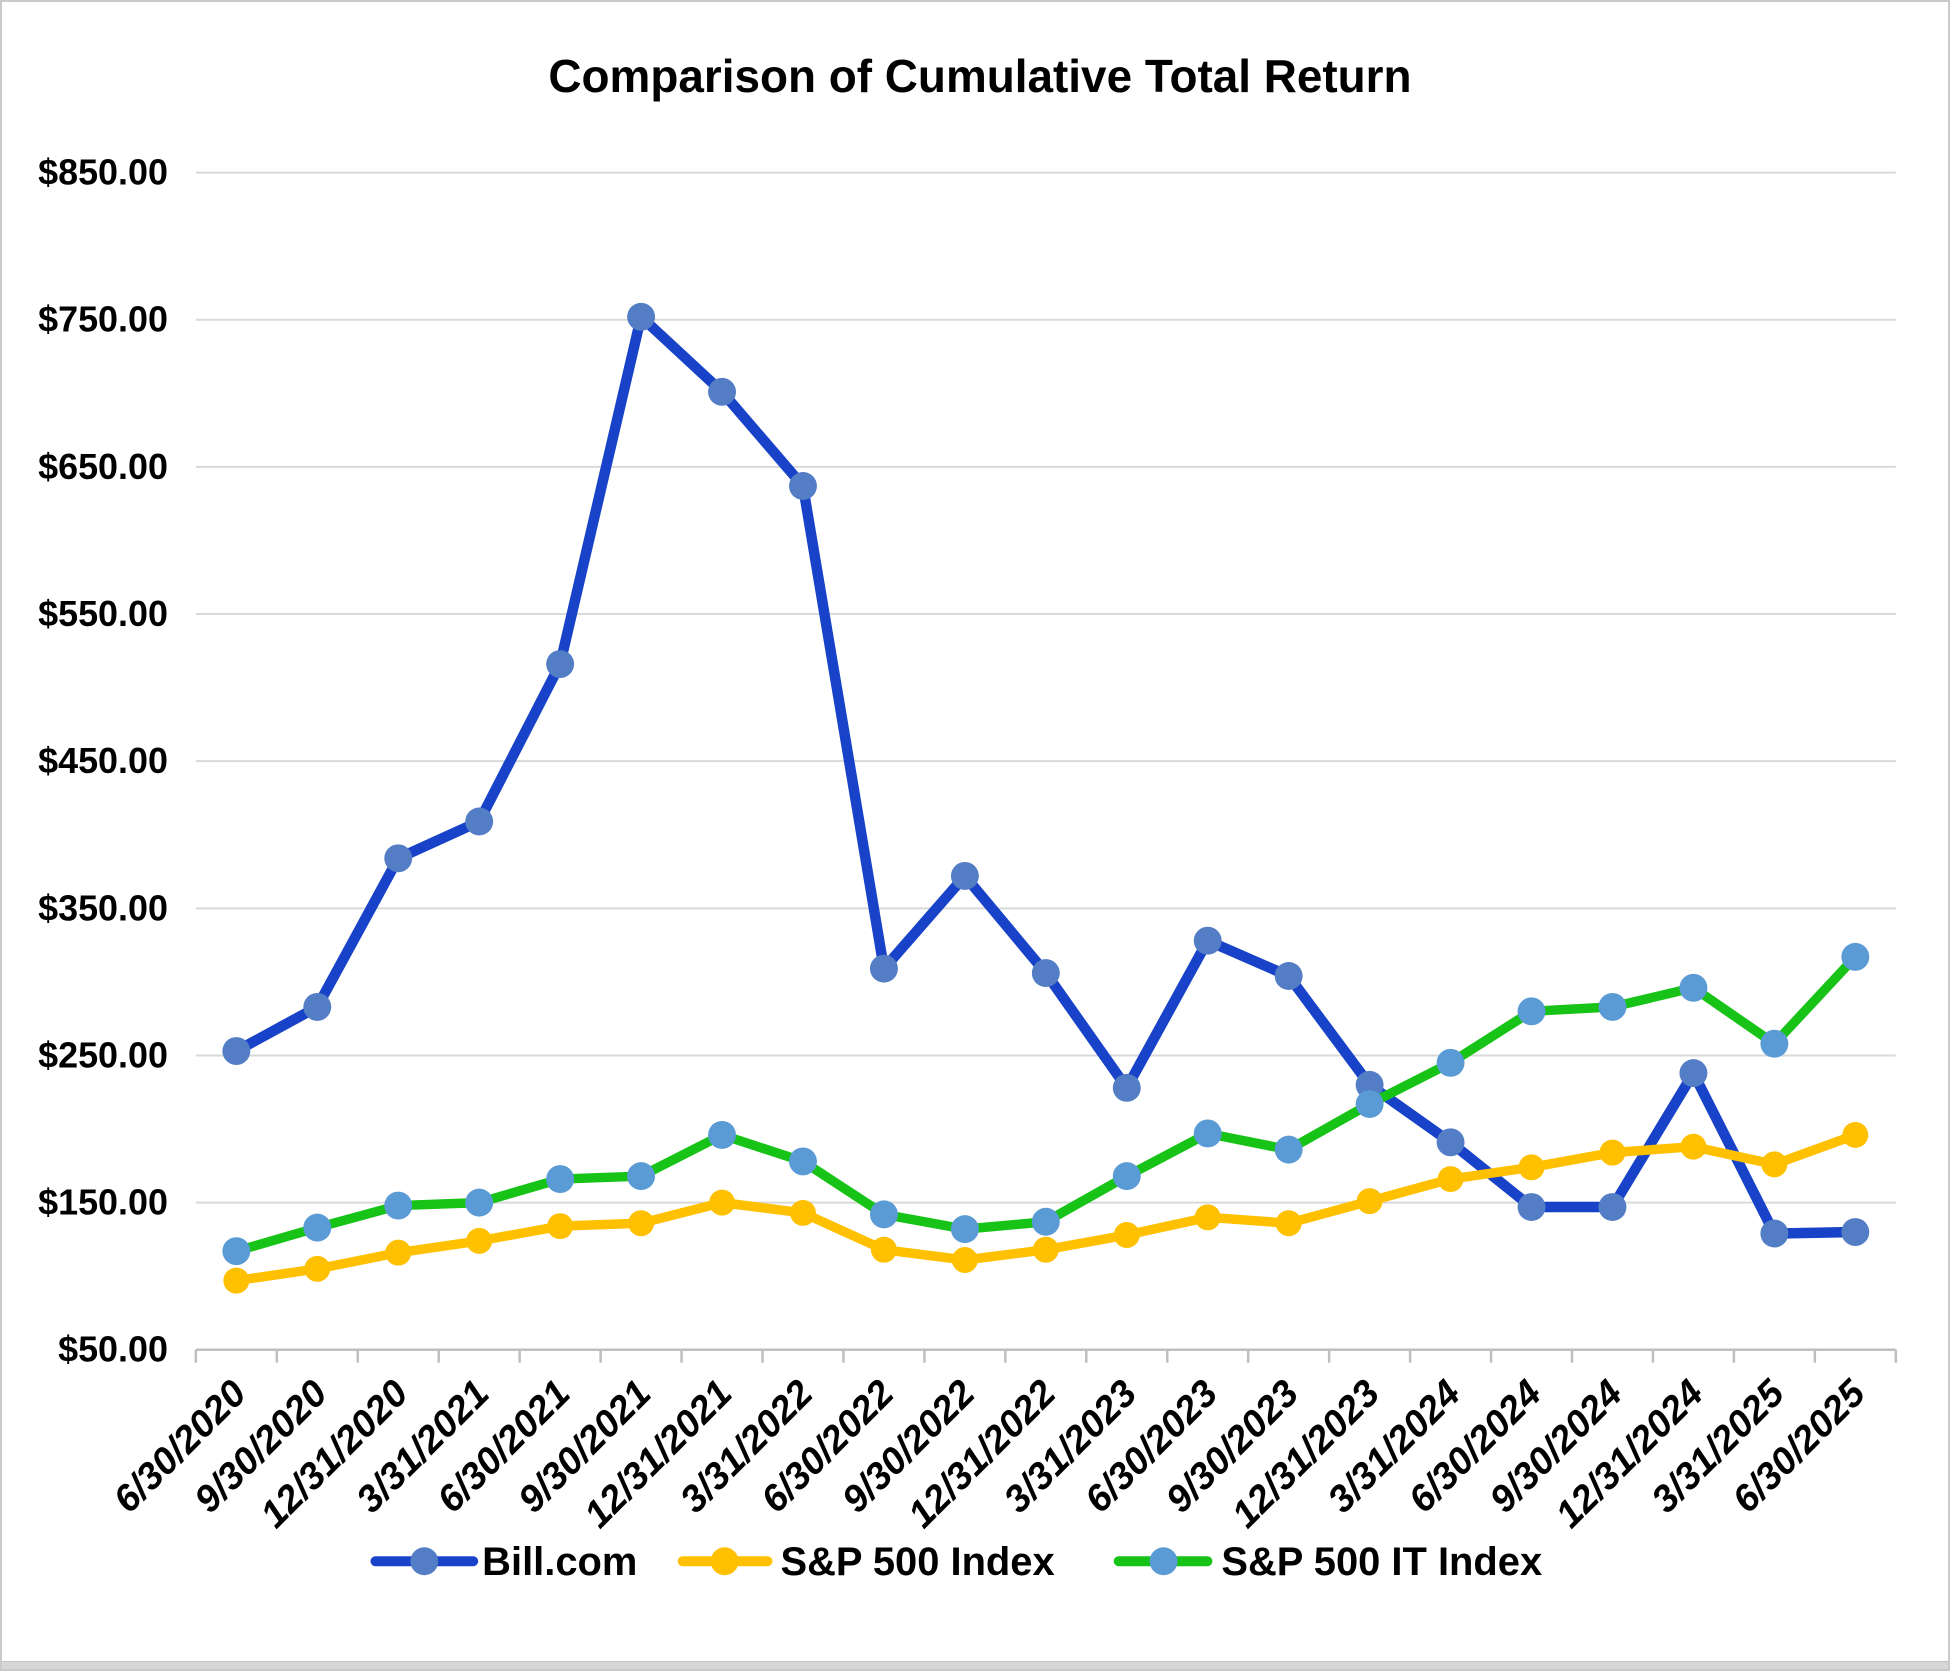 This screenshot has height=1671, width=1950. What do you see at coordinates (979, 76) in the screenshot?
I see `chart-title: Comparison of Cumulative Total Return` at bounding box center [979, 76].